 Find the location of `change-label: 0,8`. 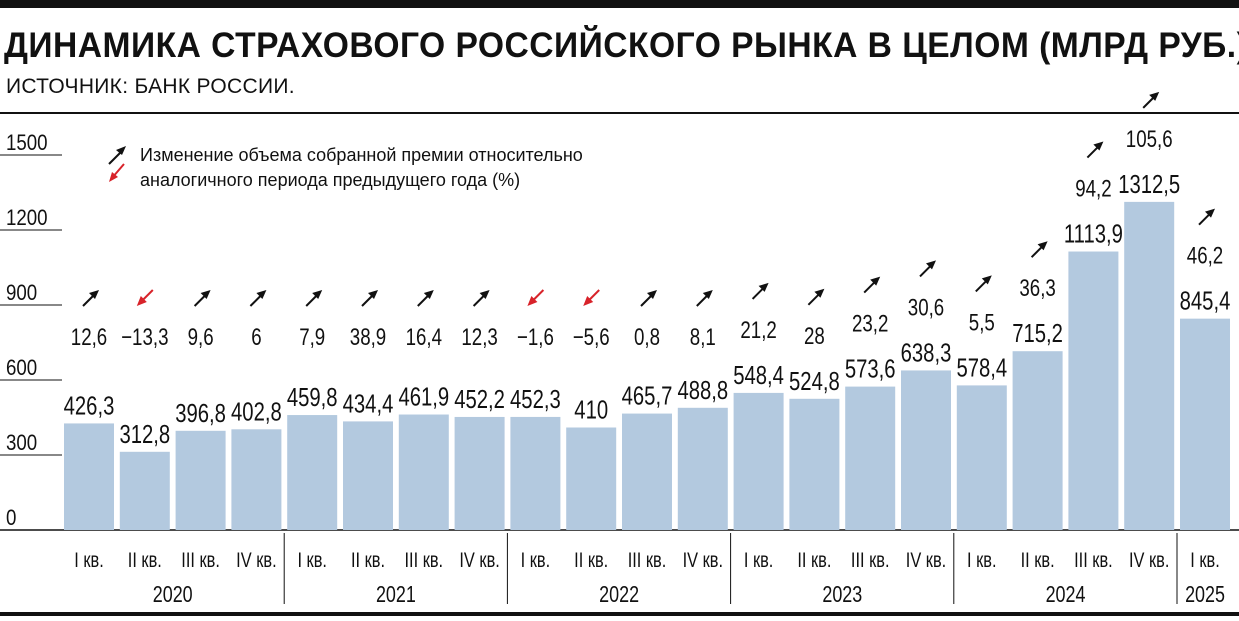

change-label: 0,8 is located at coordinates (647, 337).